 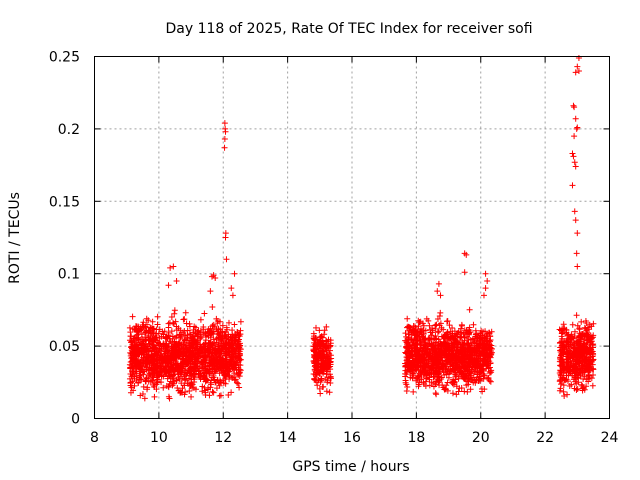 What do you see at coordinates (64, 202) in the screenshot?
I see `y-tick-label: 0.15` at bounding box center [64, 202].